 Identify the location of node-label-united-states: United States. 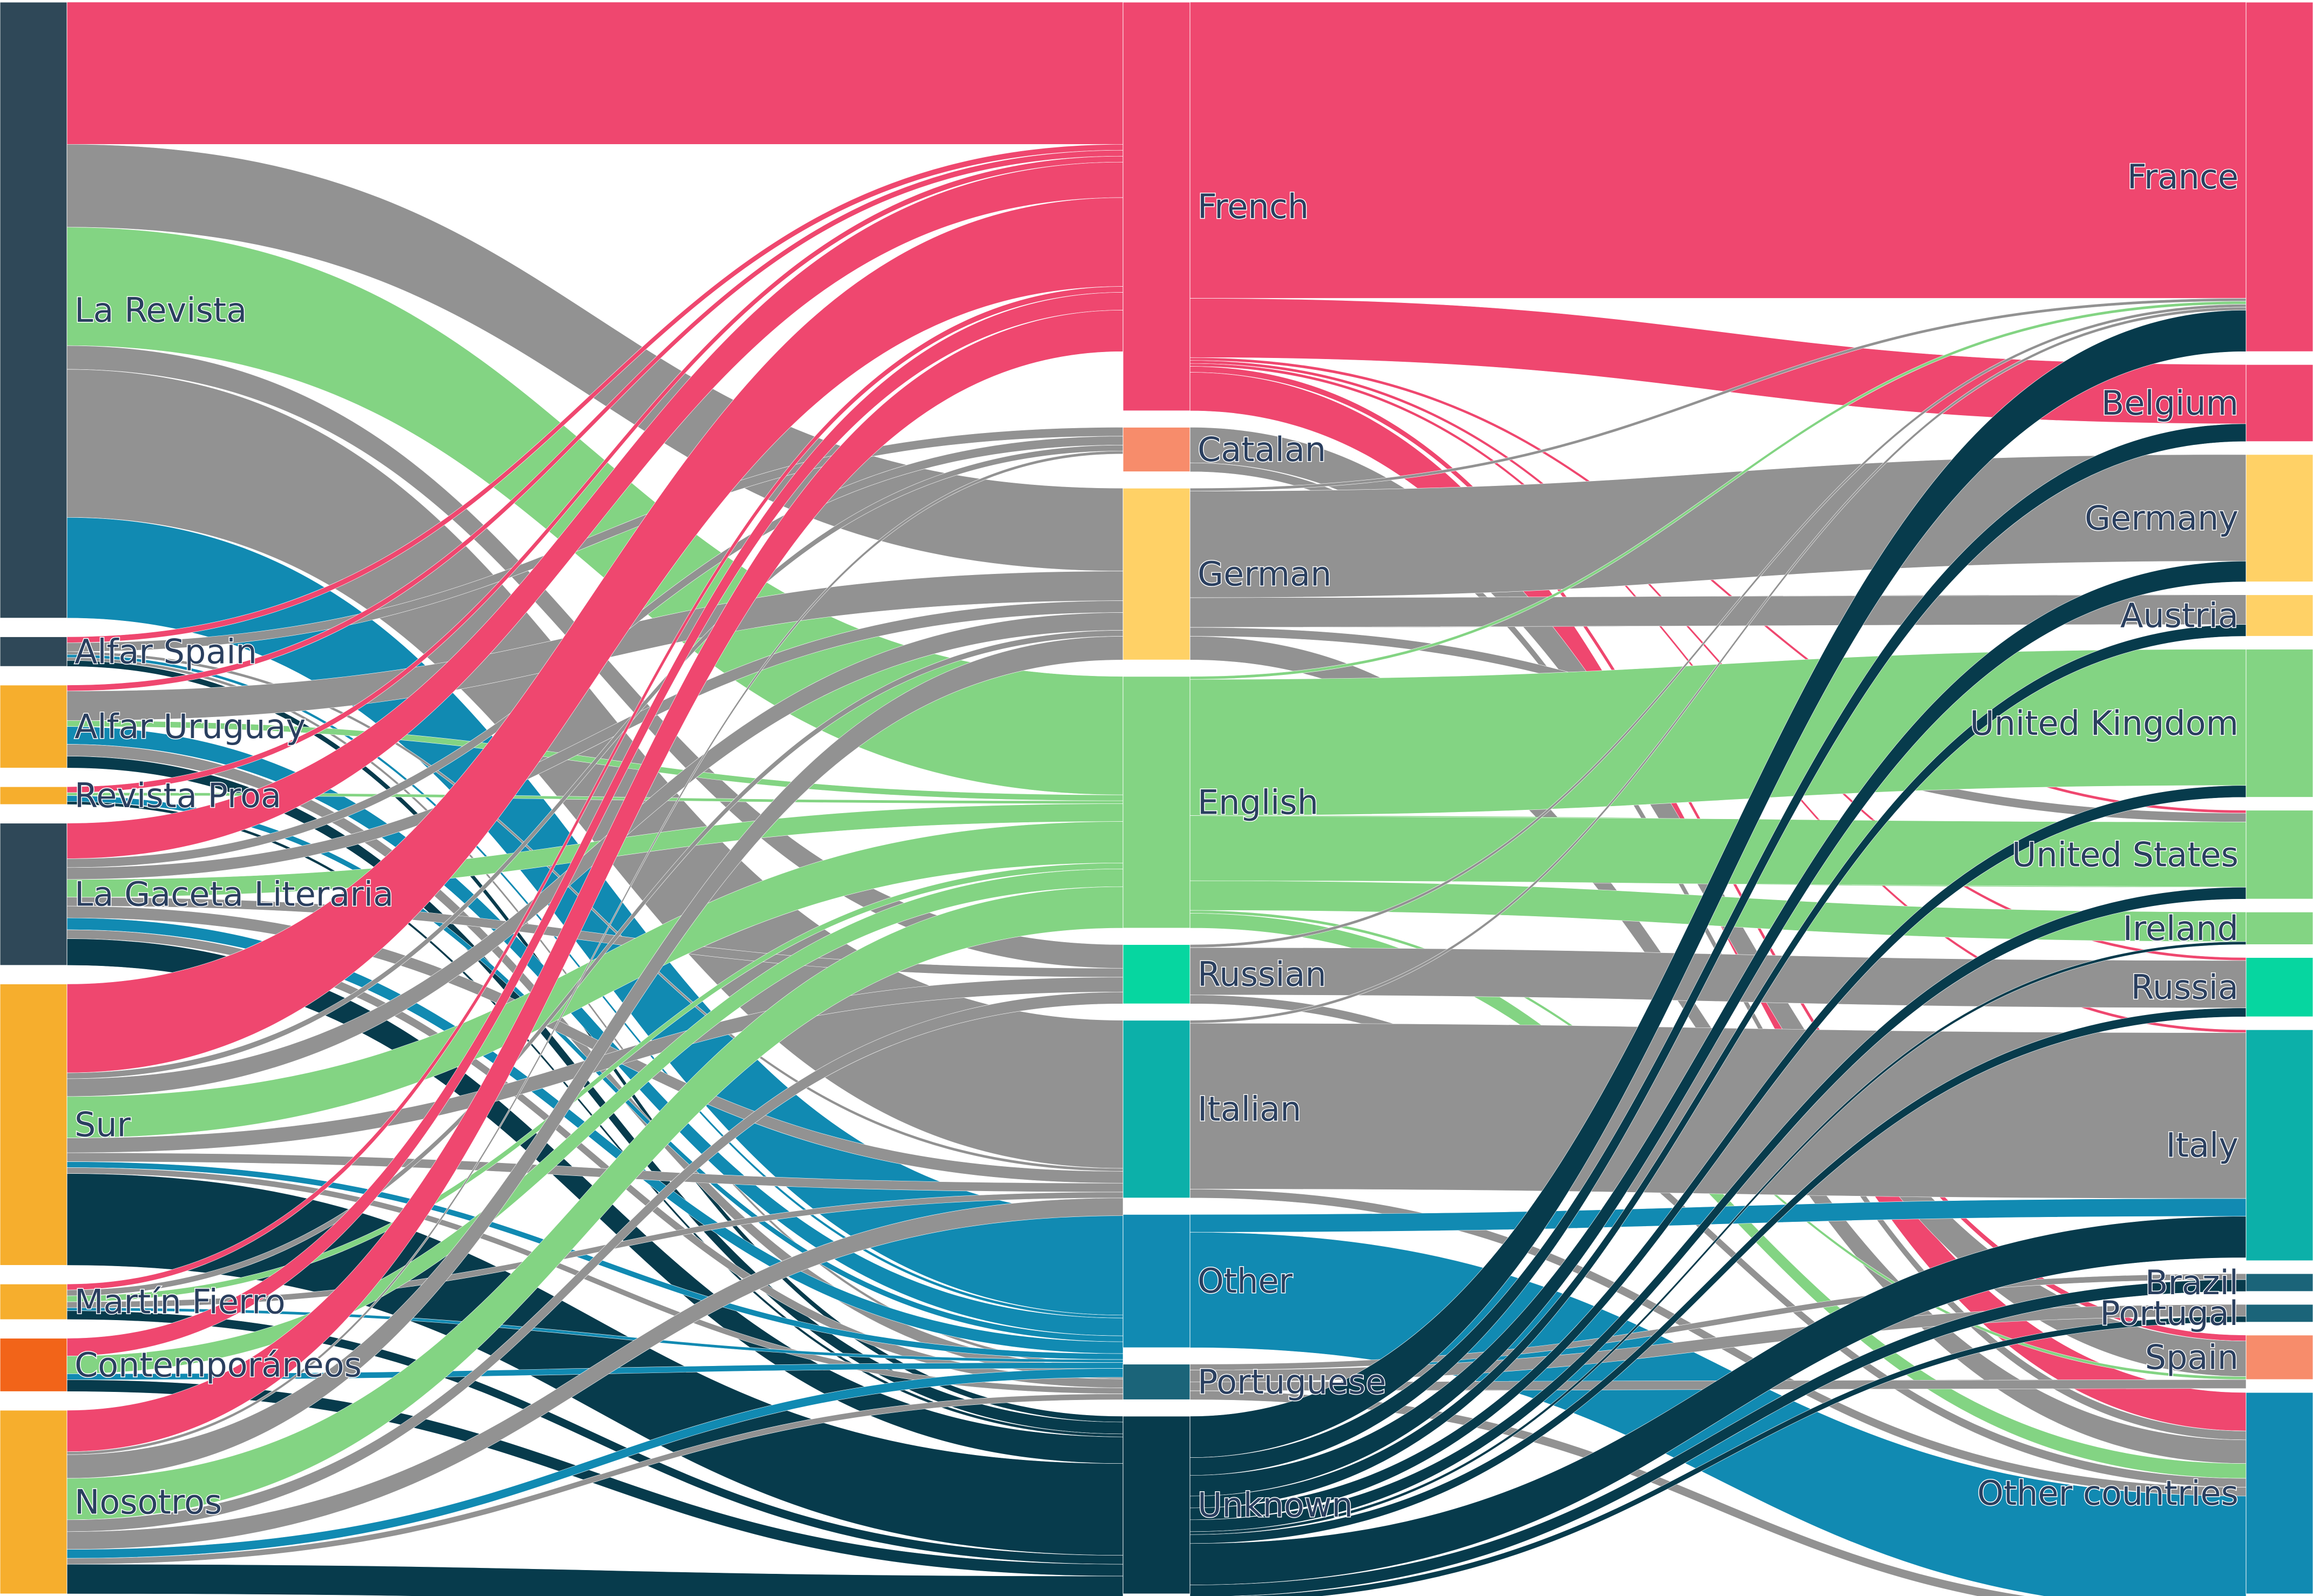
(2125, 854).